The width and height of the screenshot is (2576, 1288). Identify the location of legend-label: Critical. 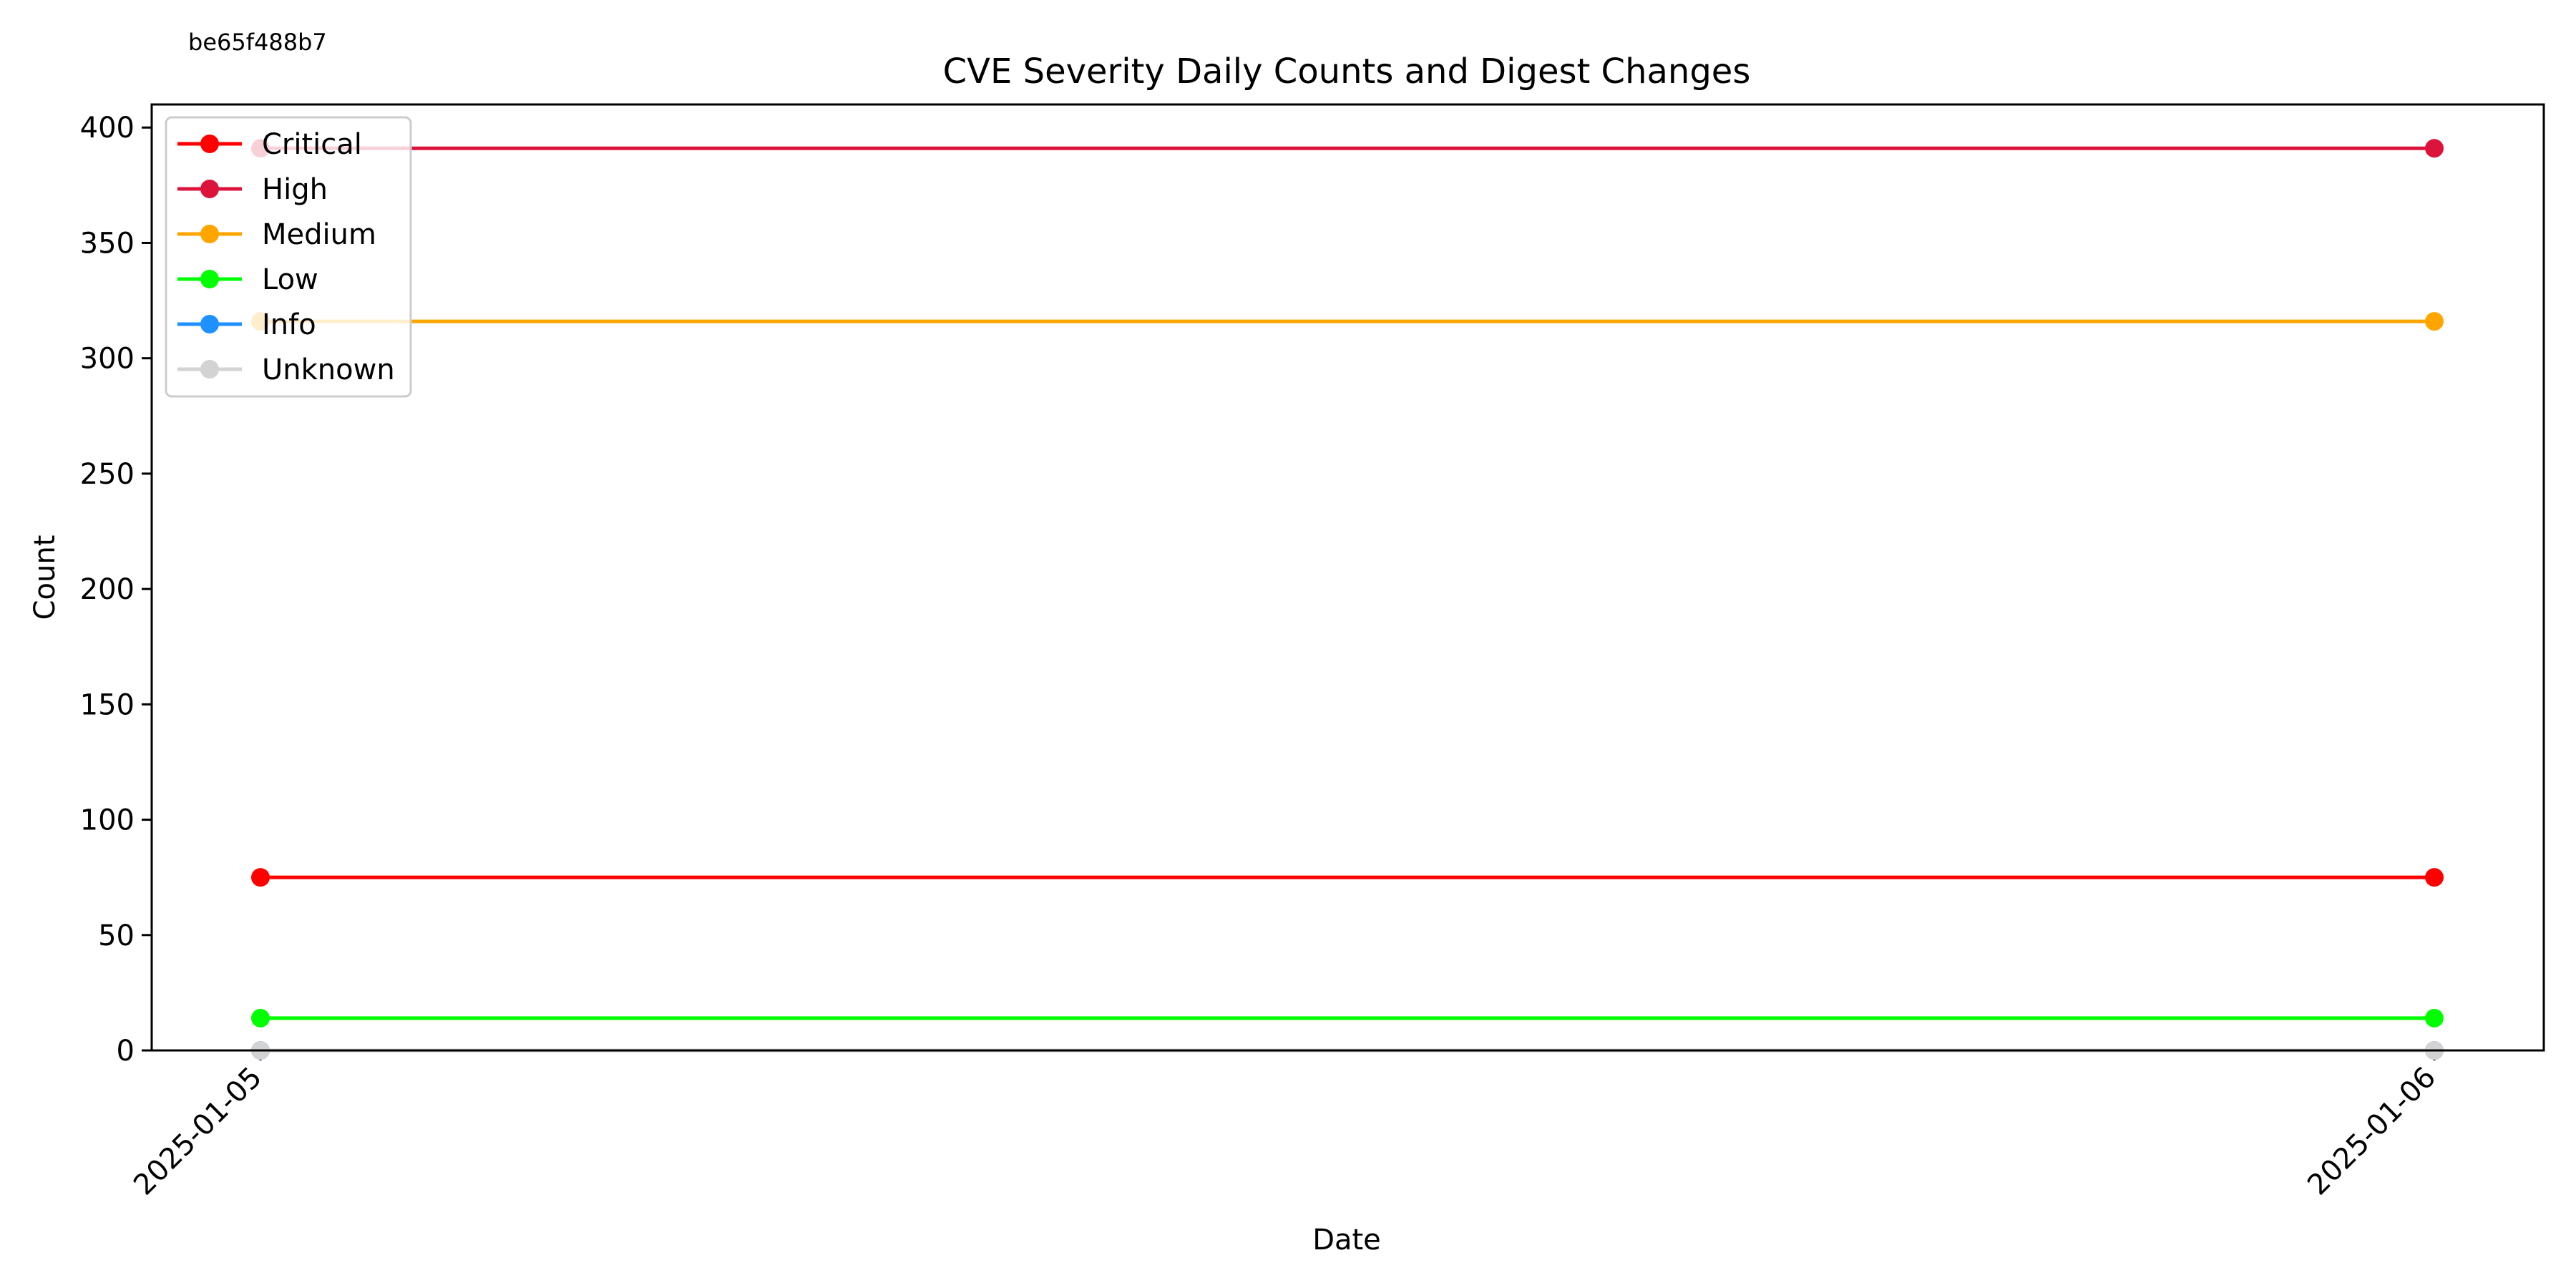
(312, 144).